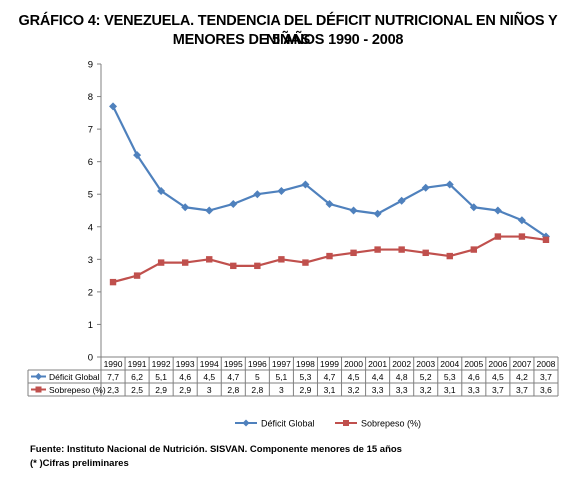 The height and width of the screenshot is (478, 576). I want to click on x-tick-label: 1992, so click(161, 364).